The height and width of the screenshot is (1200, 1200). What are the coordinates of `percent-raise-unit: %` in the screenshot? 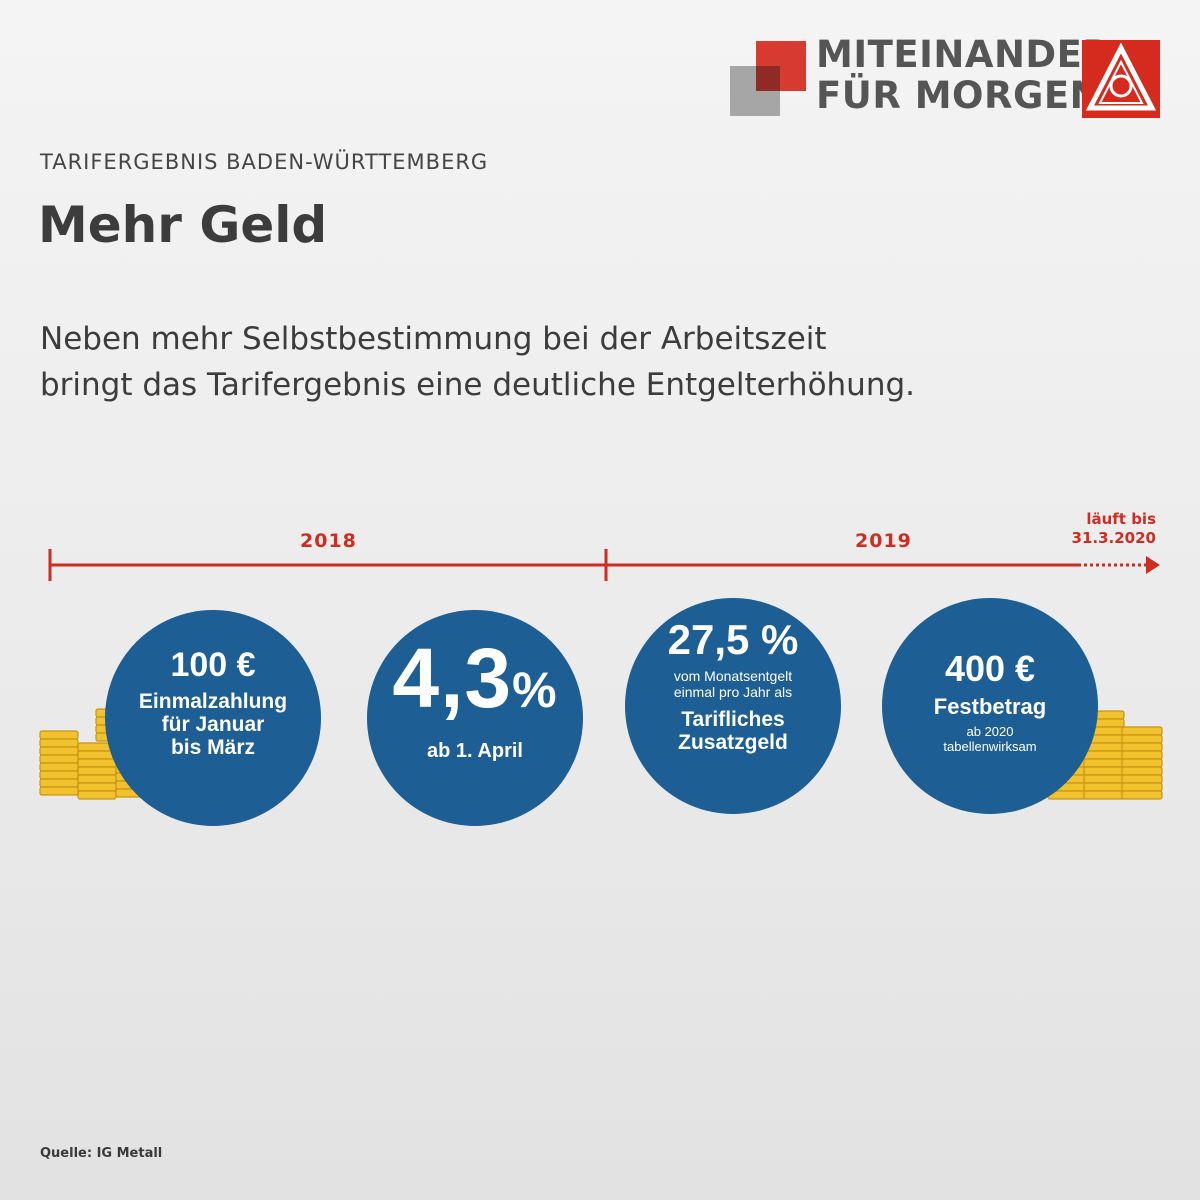 It's located at (535, 690).